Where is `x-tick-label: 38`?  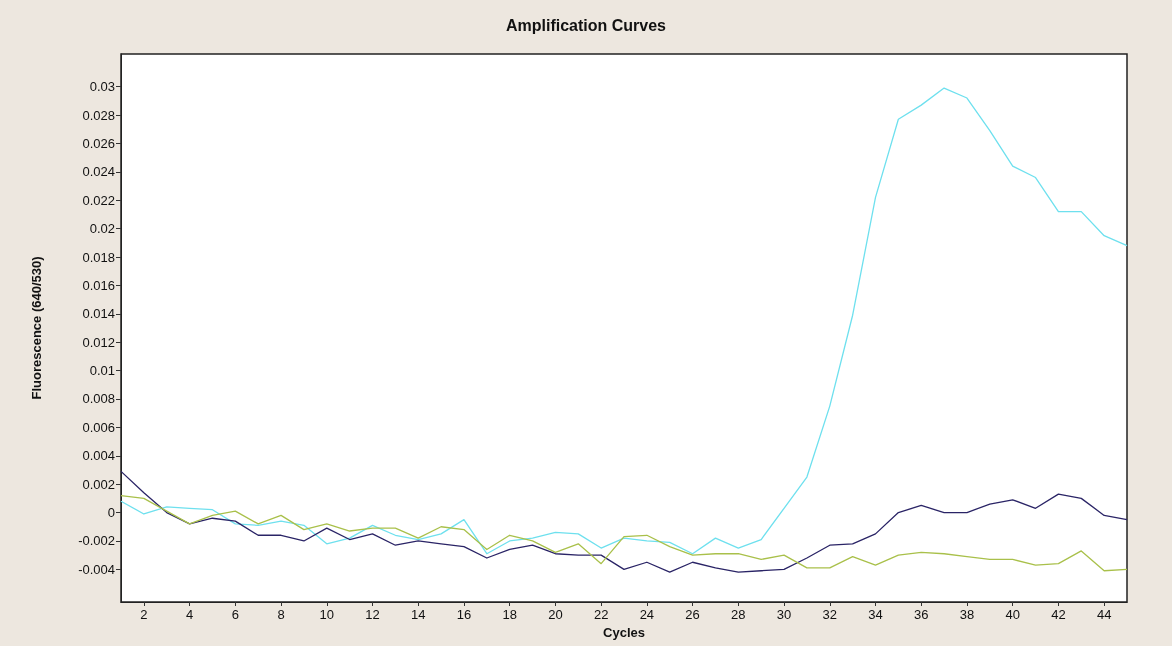
x-tick-label: 38 is located at coordinates (967, 614).